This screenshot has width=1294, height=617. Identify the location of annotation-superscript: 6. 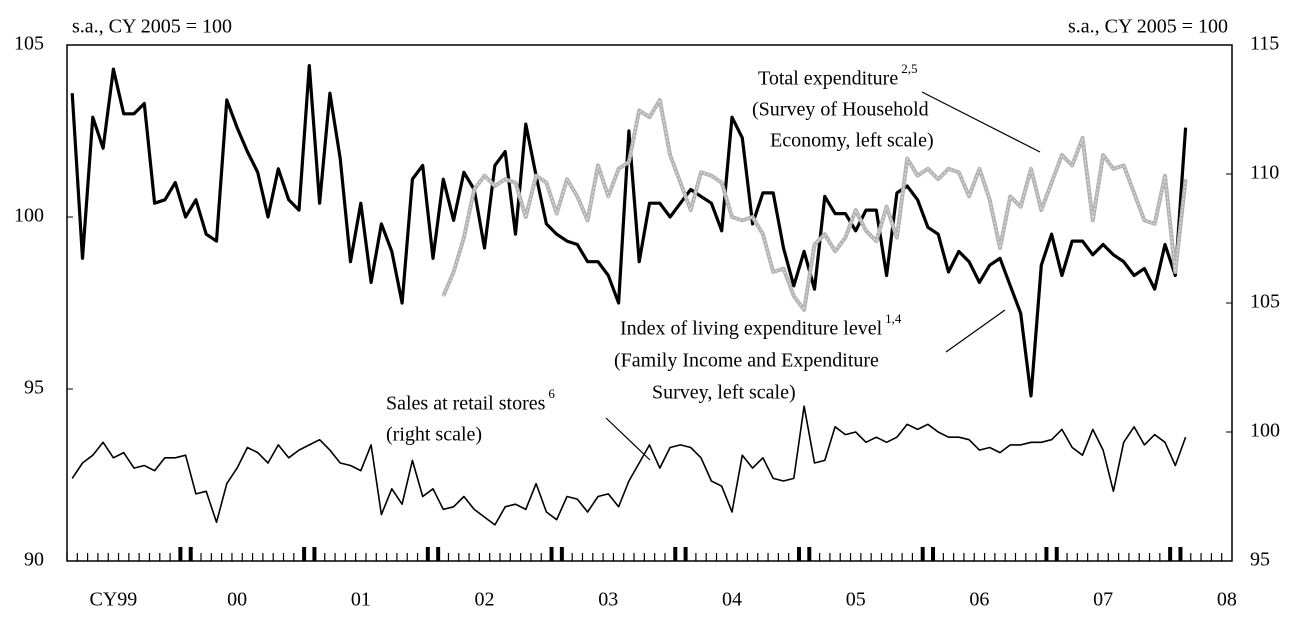
(551, 393).